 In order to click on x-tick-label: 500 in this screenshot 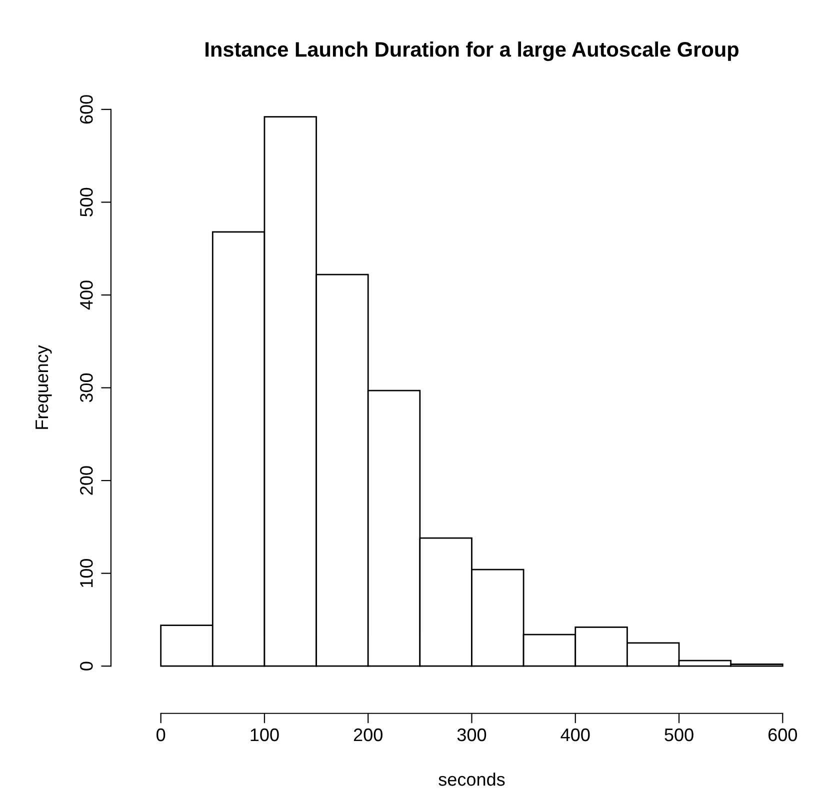, I will do `click(679, 735)`.